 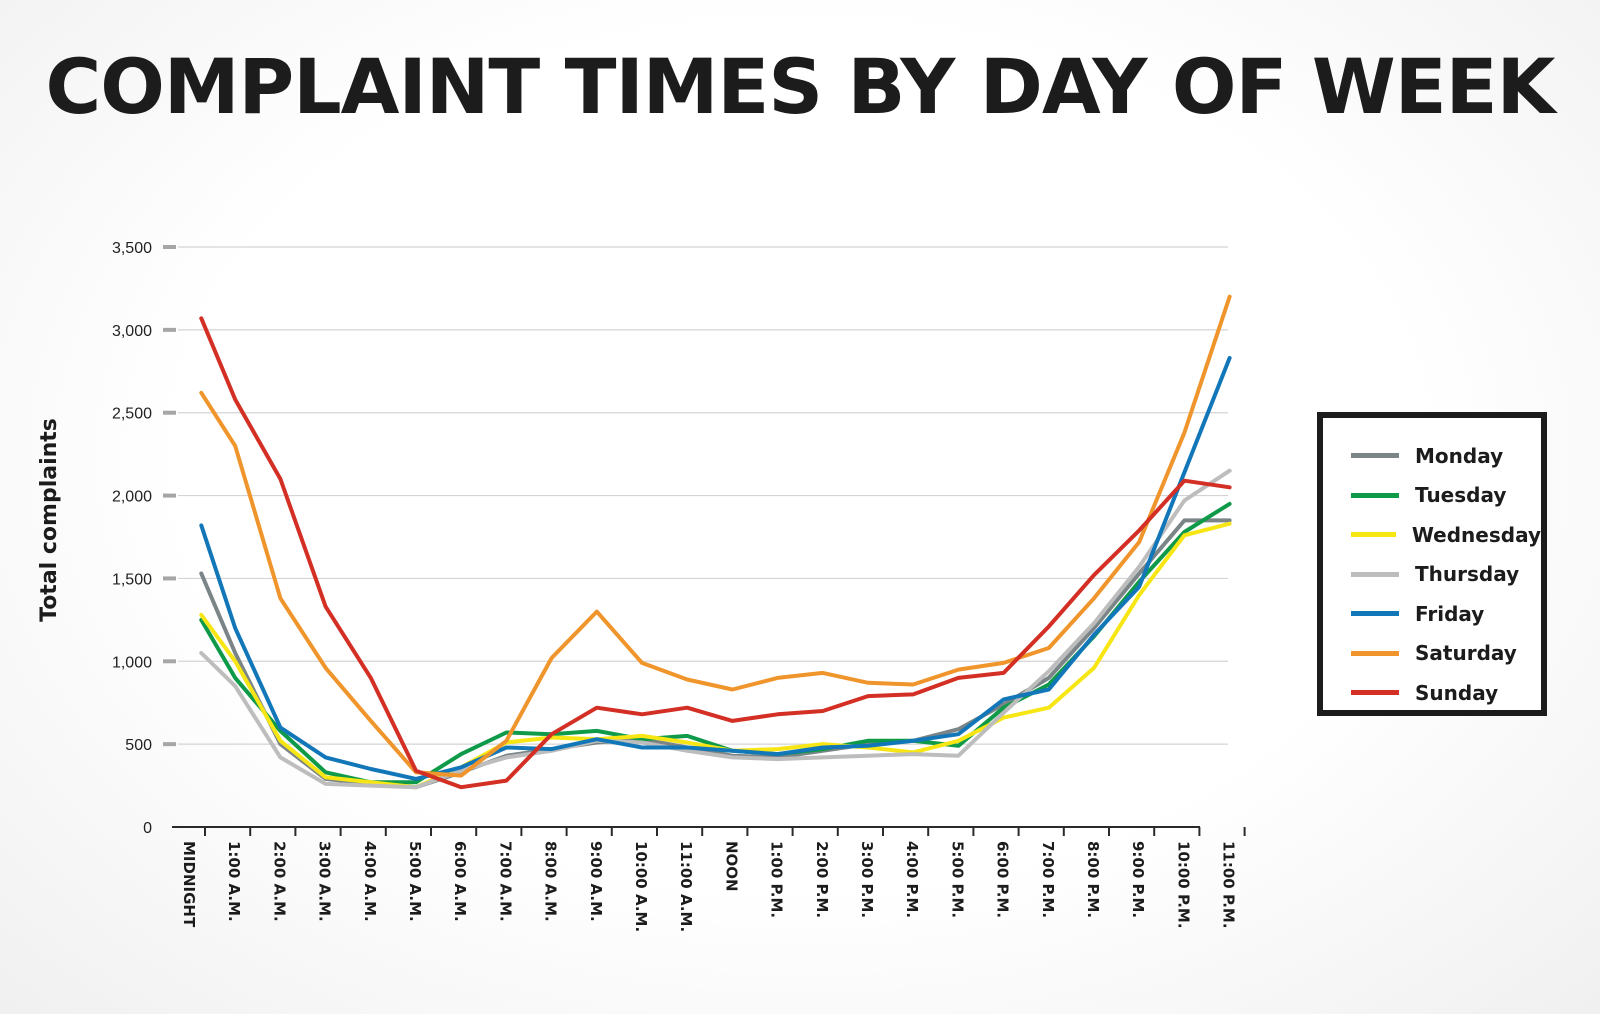 I want to click on legend-item-sunday: Sunday, so click(x=1432, y=693).